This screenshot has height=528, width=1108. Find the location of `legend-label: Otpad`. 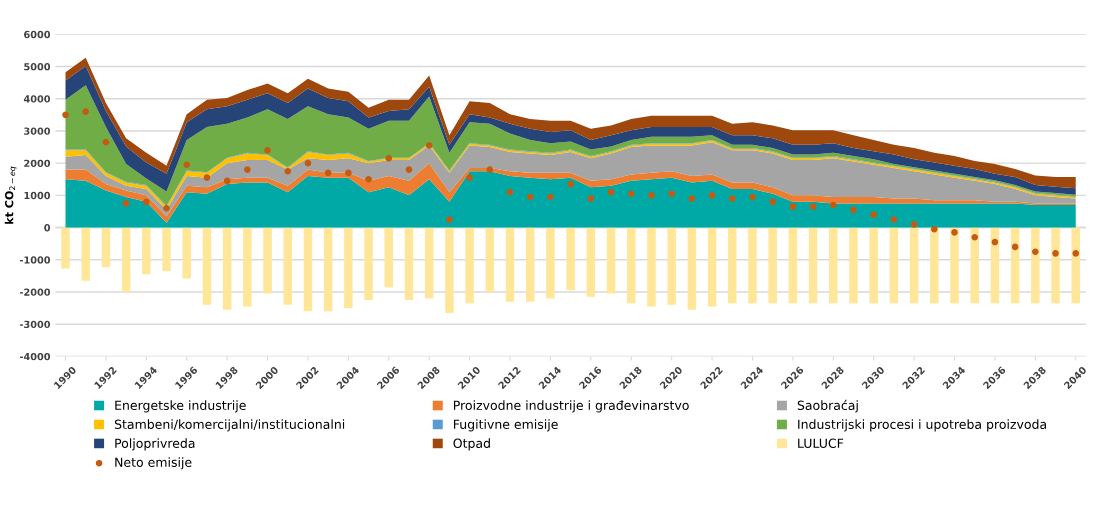

legend-label: Otpad is located at coordinates (471, 444).